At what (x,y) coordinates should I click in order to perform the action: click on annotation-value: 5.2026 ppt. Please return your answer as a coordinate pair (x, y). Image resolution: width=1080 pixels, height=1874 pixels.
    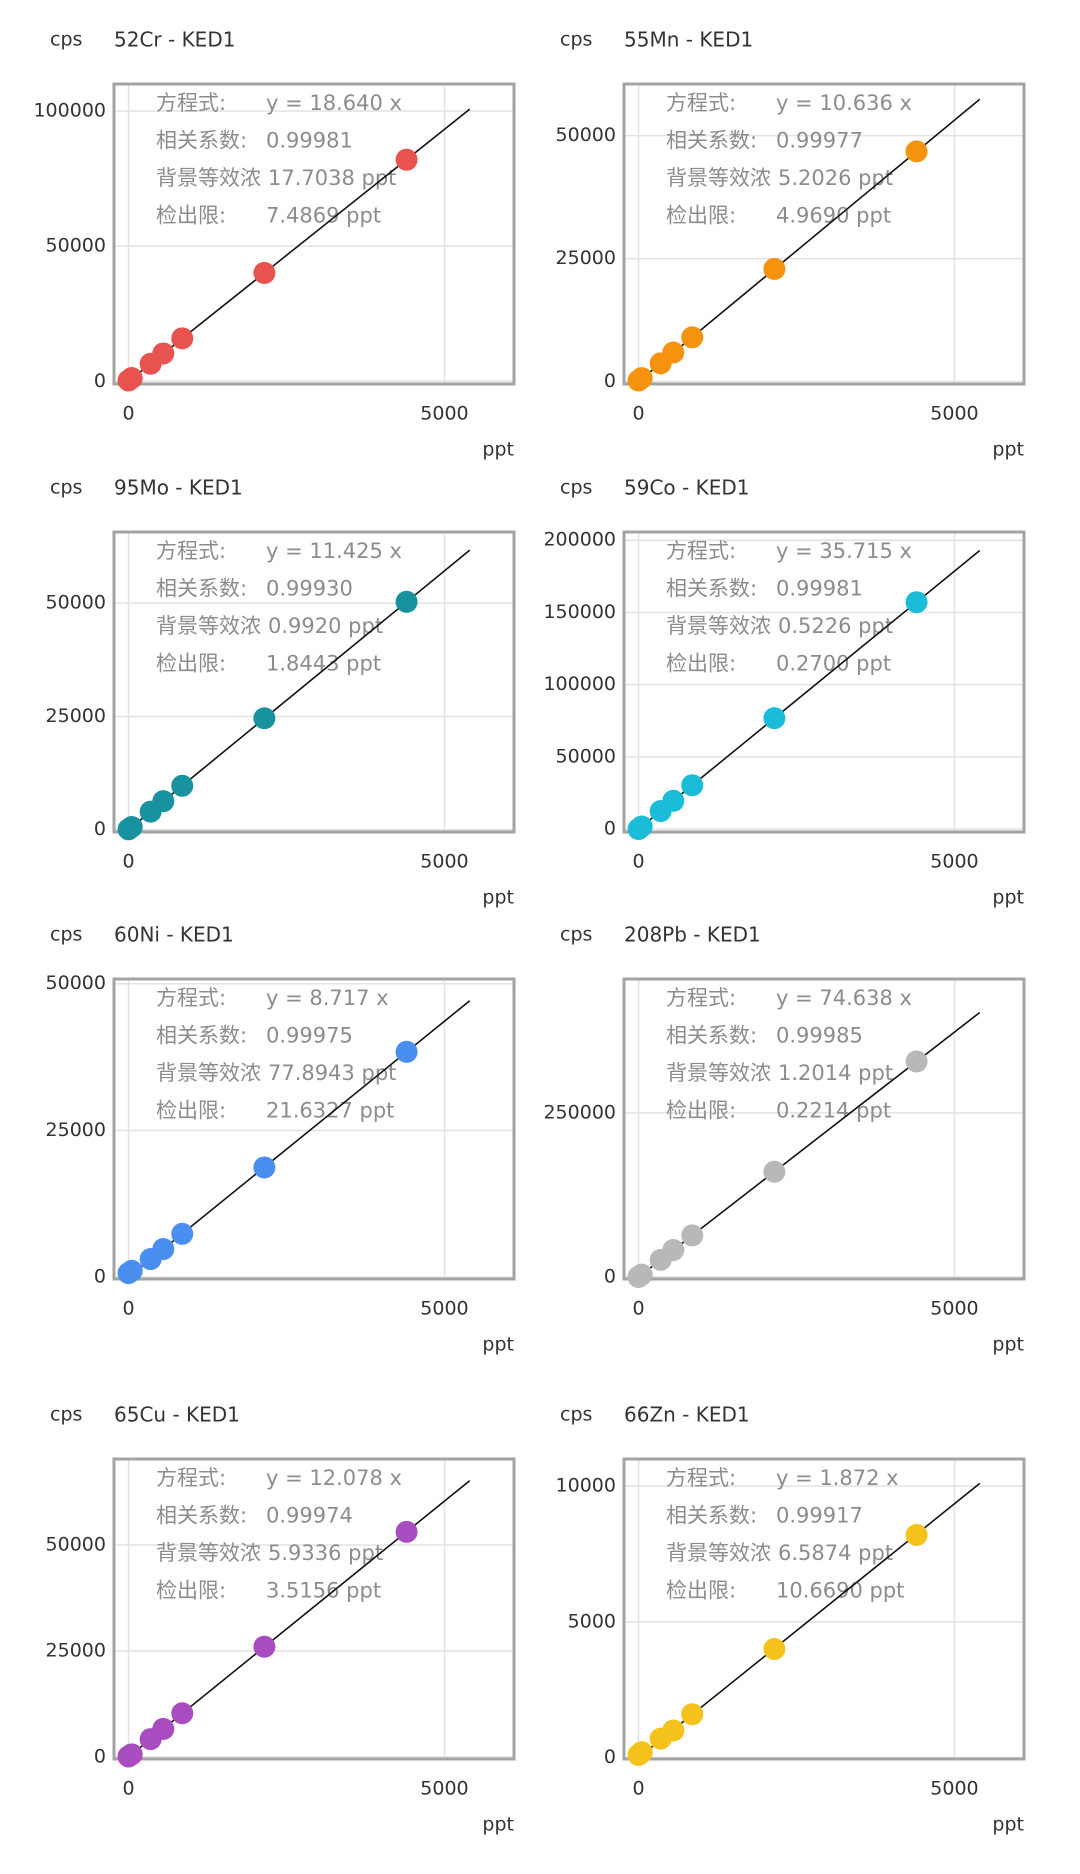
    Looking at the image, I should click on (835, 178).